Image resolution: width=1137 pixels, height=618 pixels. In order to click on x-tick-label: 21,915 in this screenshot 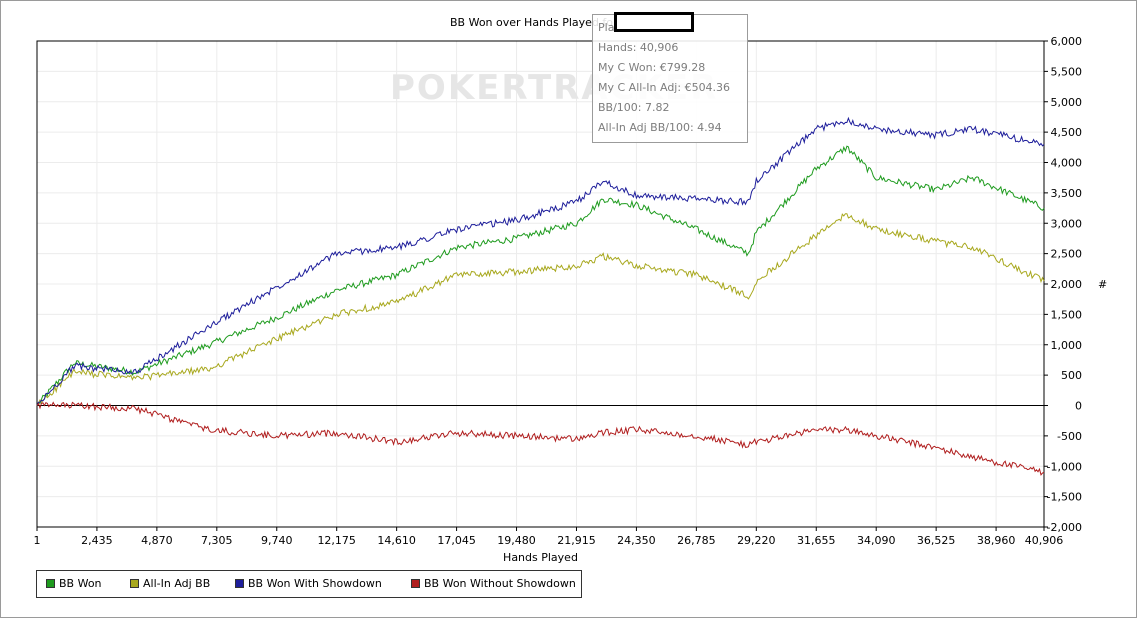, I will do `click(576, 540)`.